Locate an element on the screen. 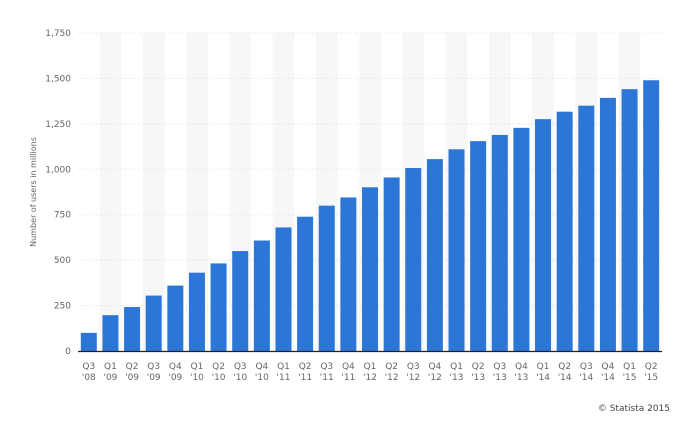 The width and height of the screenshot is (688, 427). y-tick-label: 1,000 is located at coordinates (58, 170).